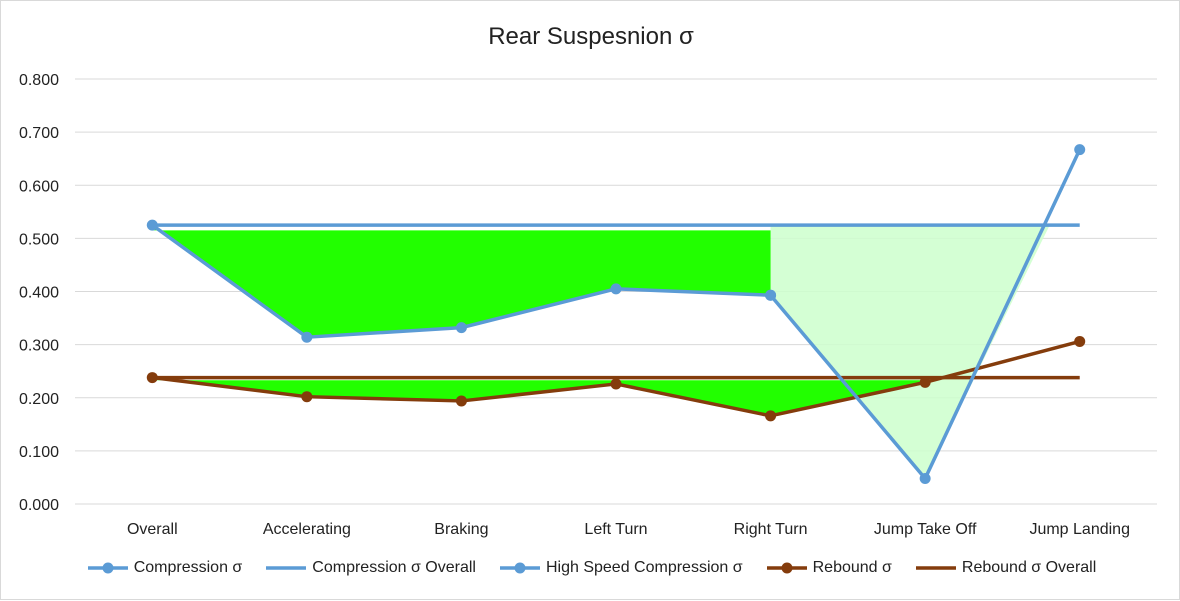  I want to click on legend-label: Rebound σ, so click(852, 567).